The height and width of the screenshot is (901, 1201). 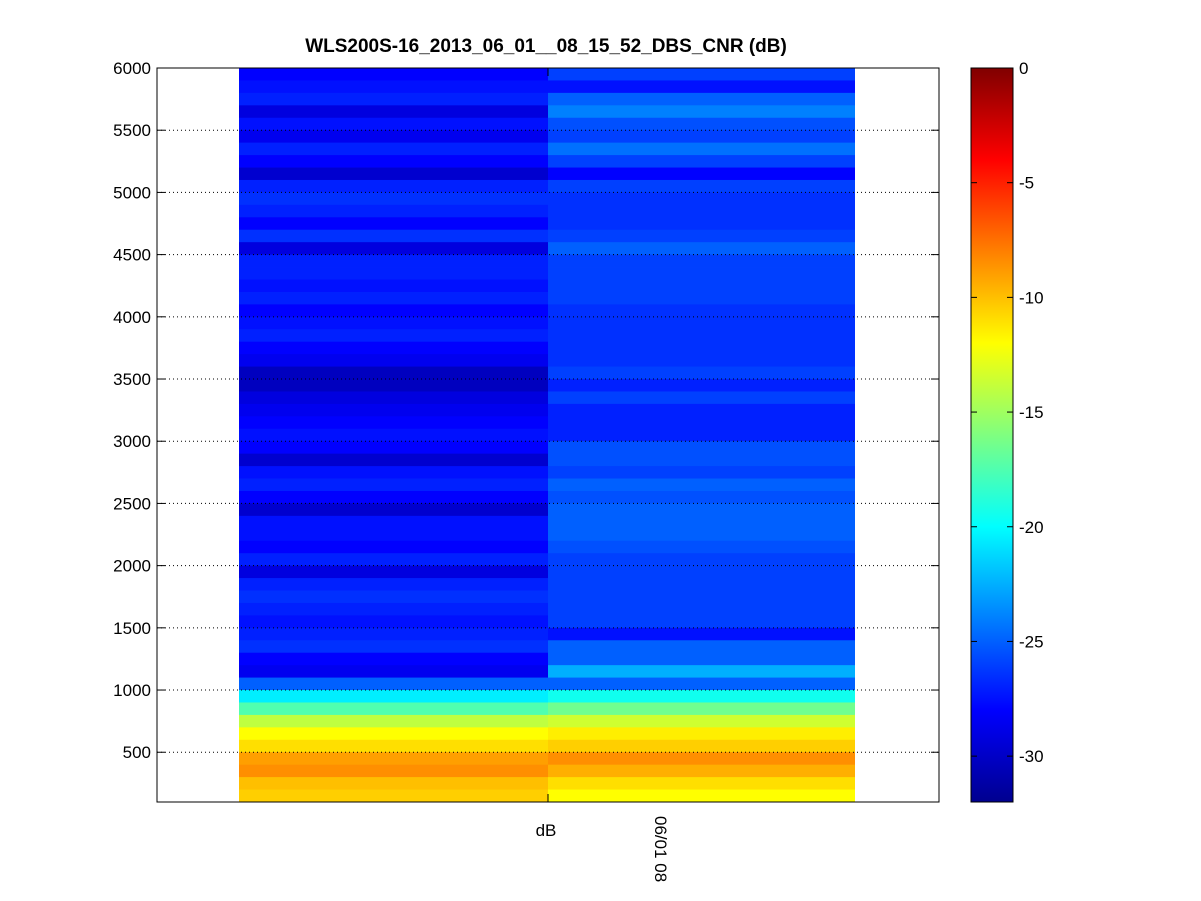 I want to click on y-tick-label: 4000, so click(x=132, y=317).